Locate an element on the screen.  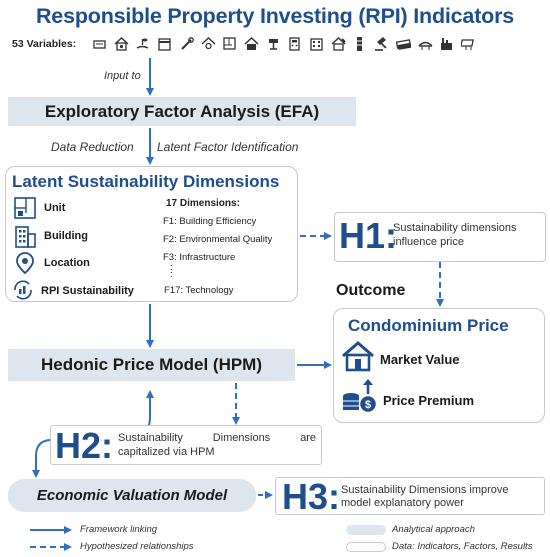
cash-register-icon is located at coordinates (99, 44).